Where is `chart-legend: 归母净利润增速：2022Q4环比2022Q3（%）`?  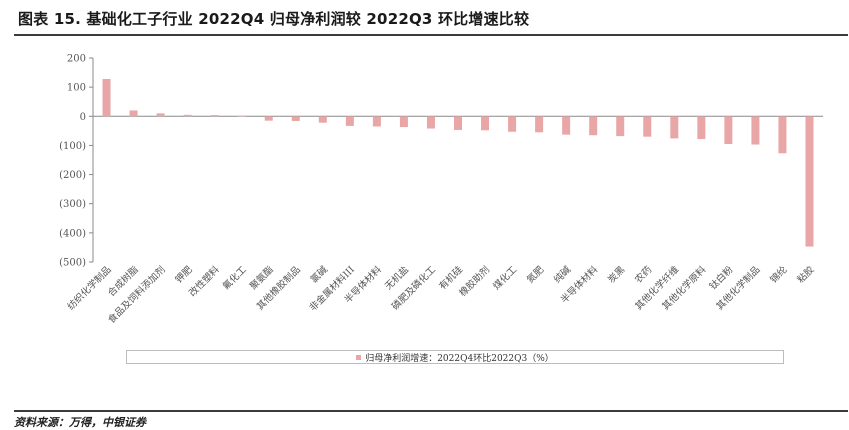
chart-legend: 归母净利润增速：2022Q4环比2022Q3（%） is located at coordinates (455, 357).